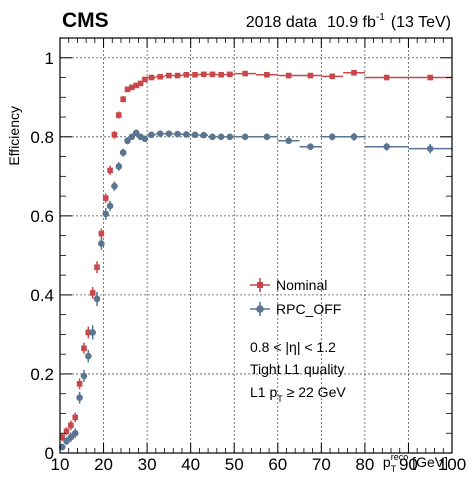 The width and height of the screenshot is (474, 486). I want to click on x-axis-label-unit: [GeV], so click(428, 462).